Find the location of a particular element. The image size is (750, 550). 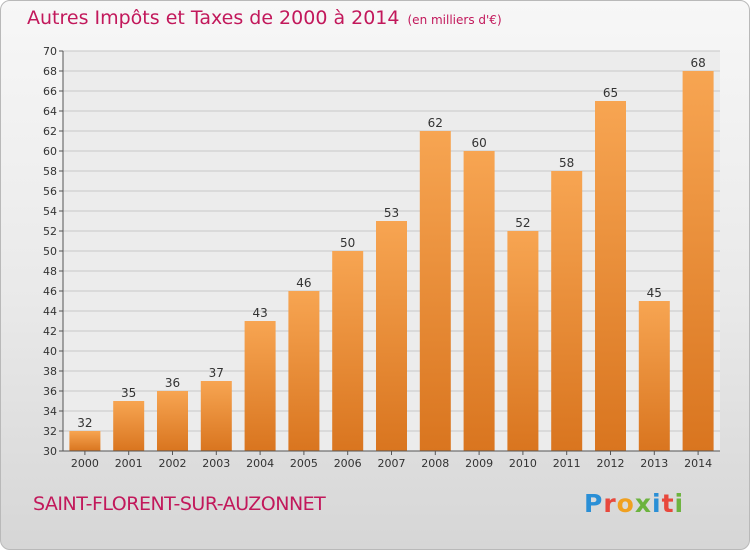

x-tick-label: 2003 is located at coordinates (216, 463).